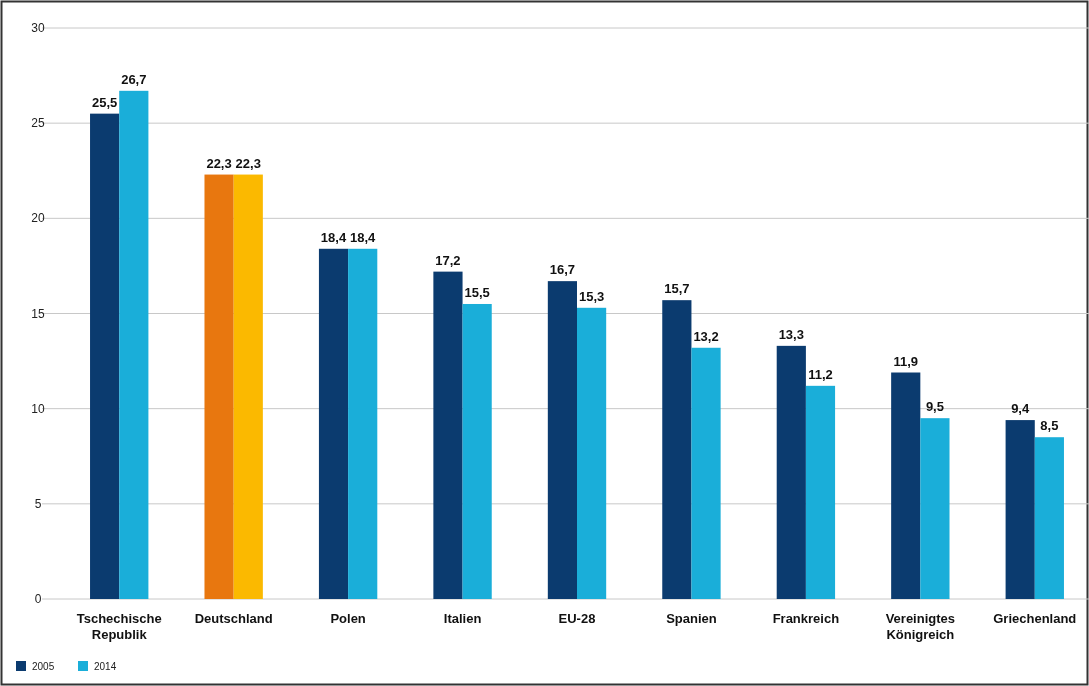 Image resolution: width=1089 pixels, height=686 pixels. I want to click on data-label: 17,2, so click(448, 260).